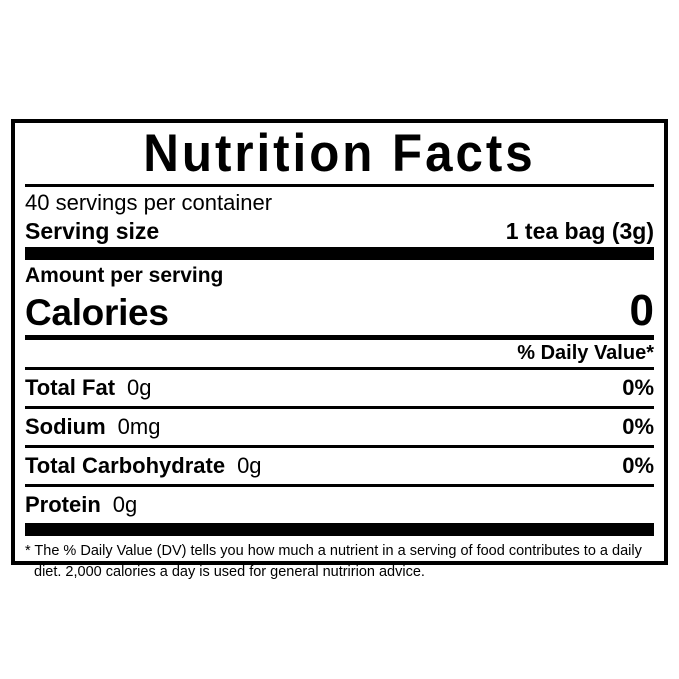 Image resolution: width=679 pixels, height=679 pixels. What do you see at coordinates (339, 368) in the screenshot?
I see `divider-under-dv-header` at bounding box center [339, 368].